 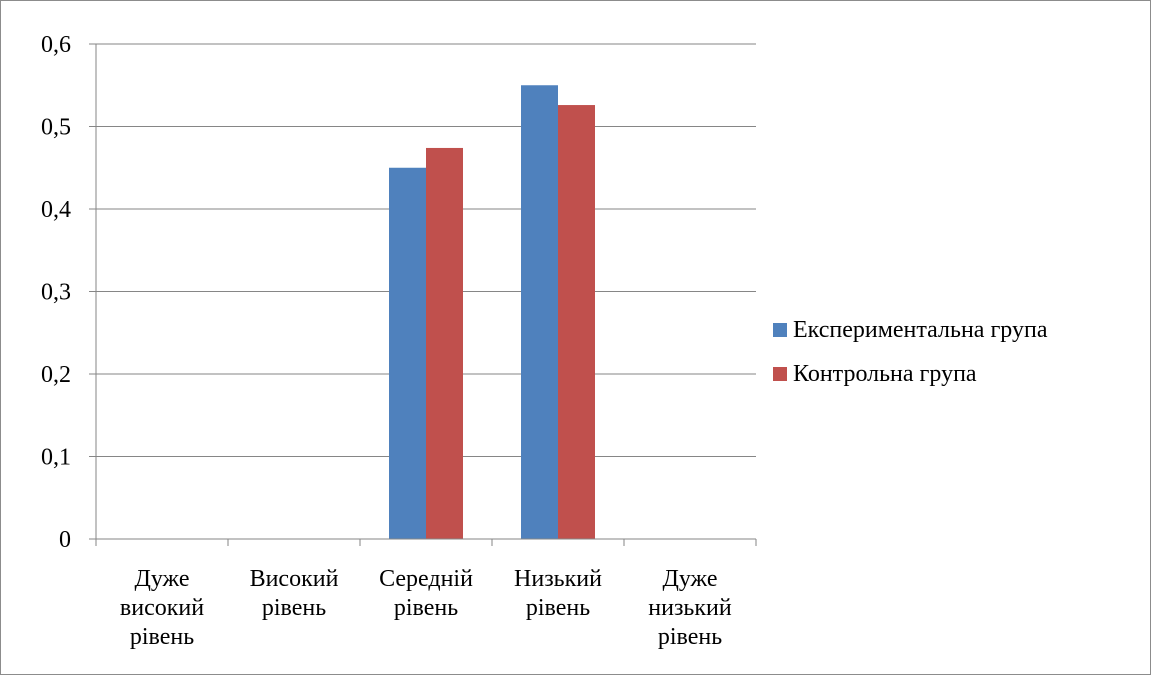 I want to click on x-category-label-0-line-2: рівень, so click(x=162, y=637).